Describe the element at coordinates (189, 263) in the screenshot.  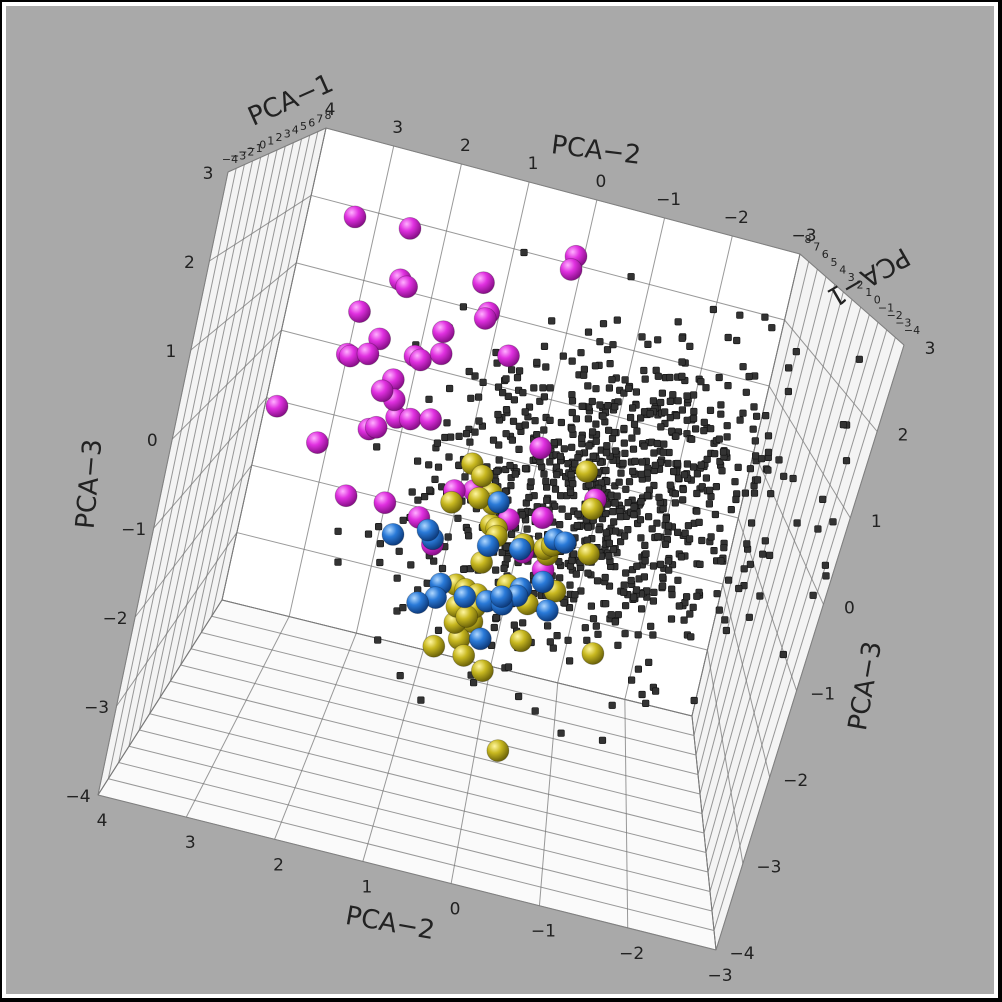
I see `tick-label-pca3-left: 2` at that location.